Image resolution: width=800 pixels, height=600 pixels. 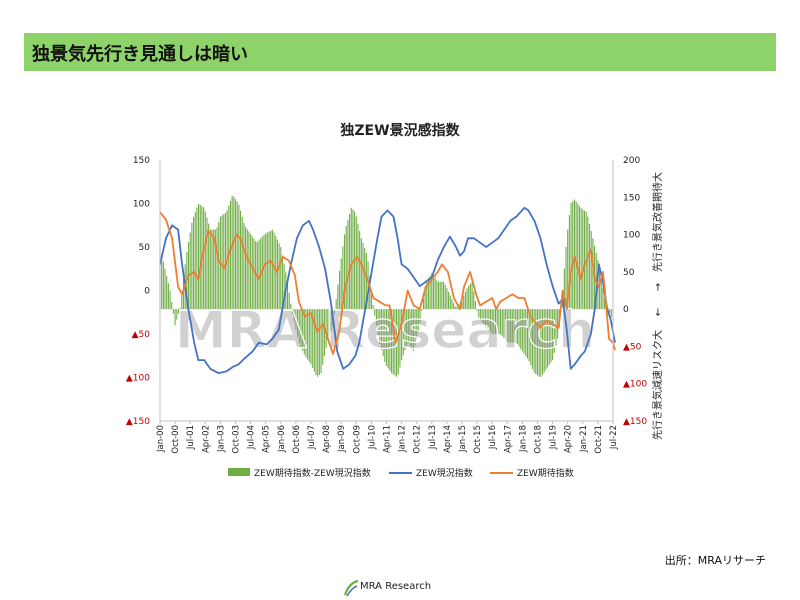 I want to click on right-tick-label: 150, so click(x=631, y=198).